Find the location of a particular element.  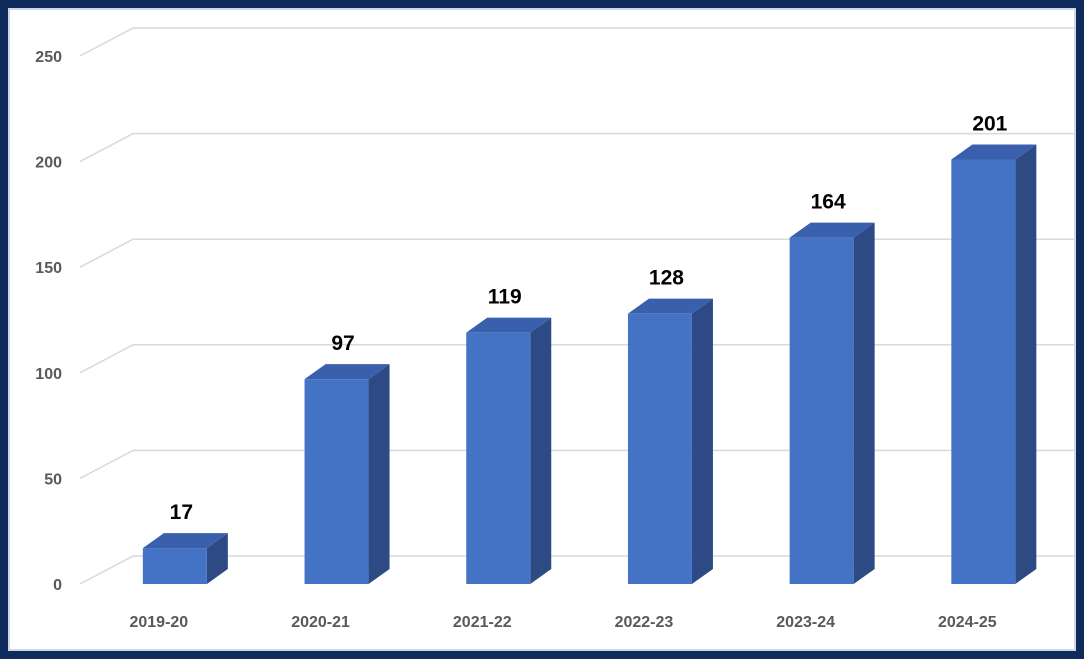

data-label: 17 is located at coordinates (181, 512).